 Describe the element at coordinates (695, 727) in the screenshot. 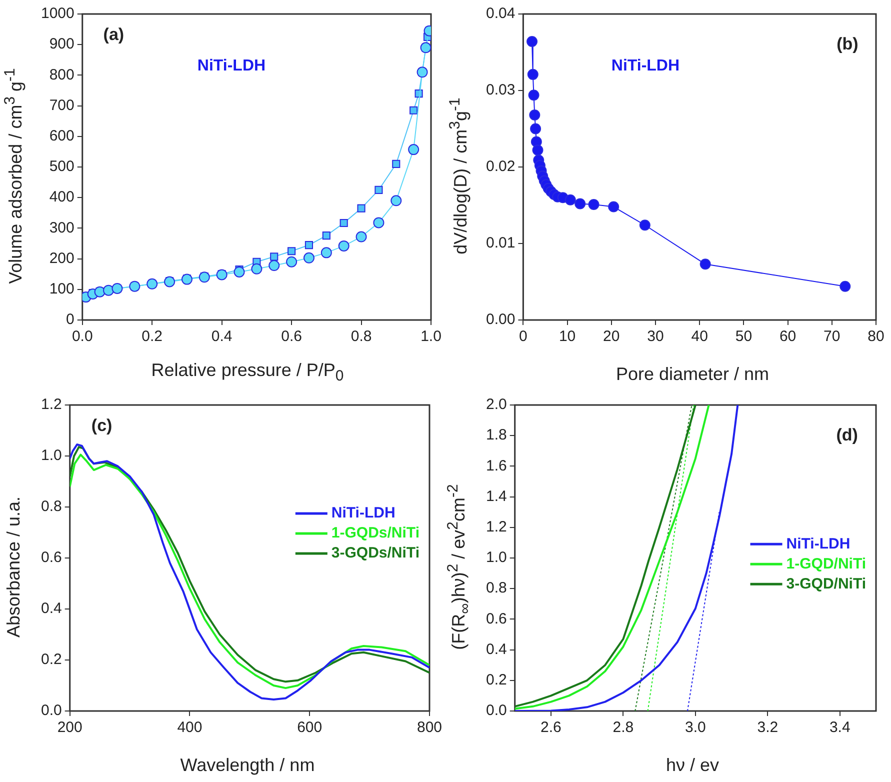

I see `x-tick-label: 3.0` at that location.